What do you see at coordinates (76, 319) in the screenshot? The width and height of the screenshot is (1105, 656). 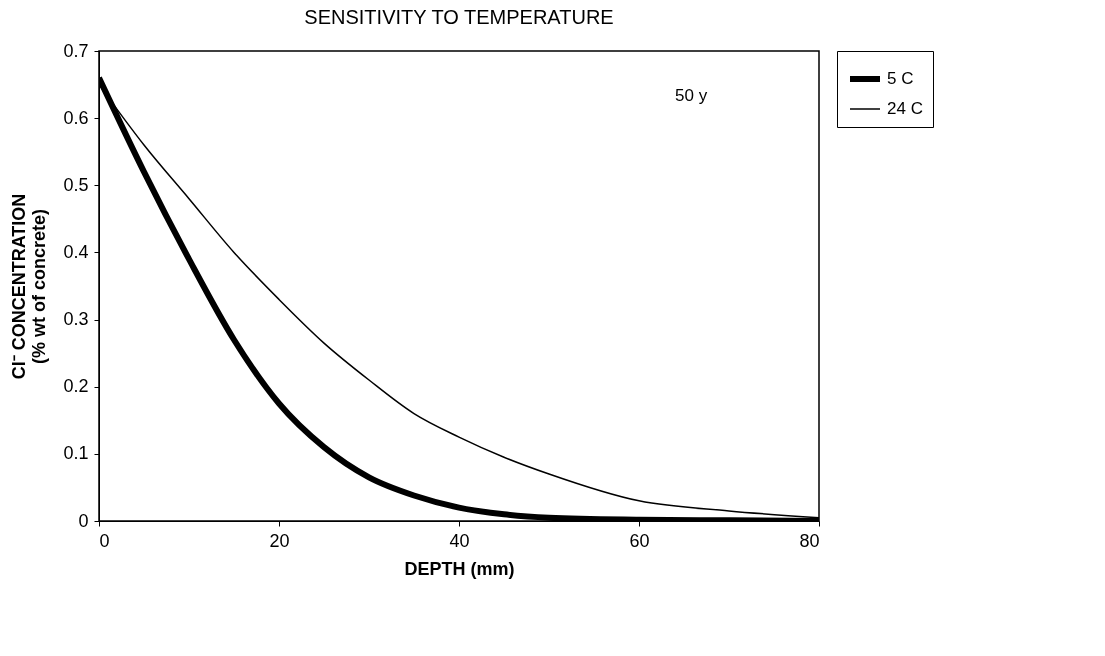 I see `y-tick-label: 0.3` at bounding box center [76, 319].